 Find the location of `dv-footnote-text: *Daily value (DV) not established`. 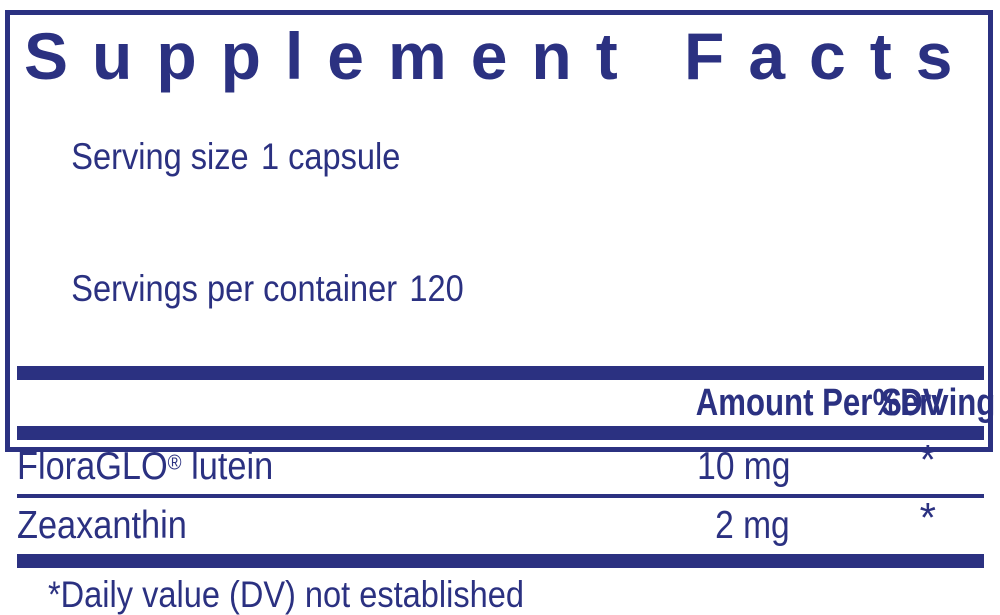

dv-footnote-text: *Daily value (DV) not established is located at coordinates (286, 594).